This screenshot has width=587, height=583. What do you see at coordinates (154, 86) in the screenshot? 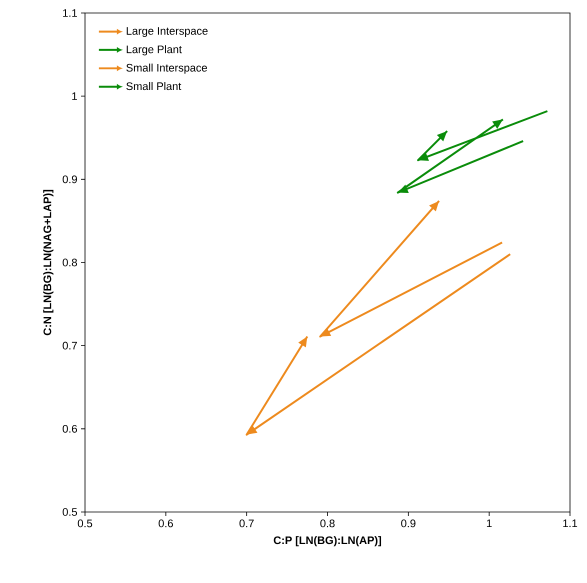
I see `legend-label: Small Plant` at bounding box center [154, 86].